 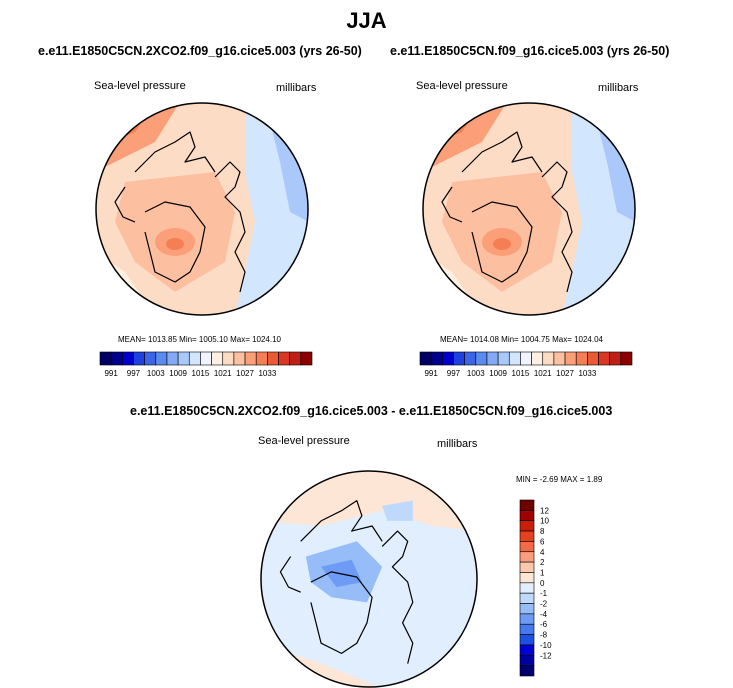 What do you see at coordinates (544, 635) in the screenshot?
I see `colorbar-tick-label: -8` at bounding box center [544, 635].